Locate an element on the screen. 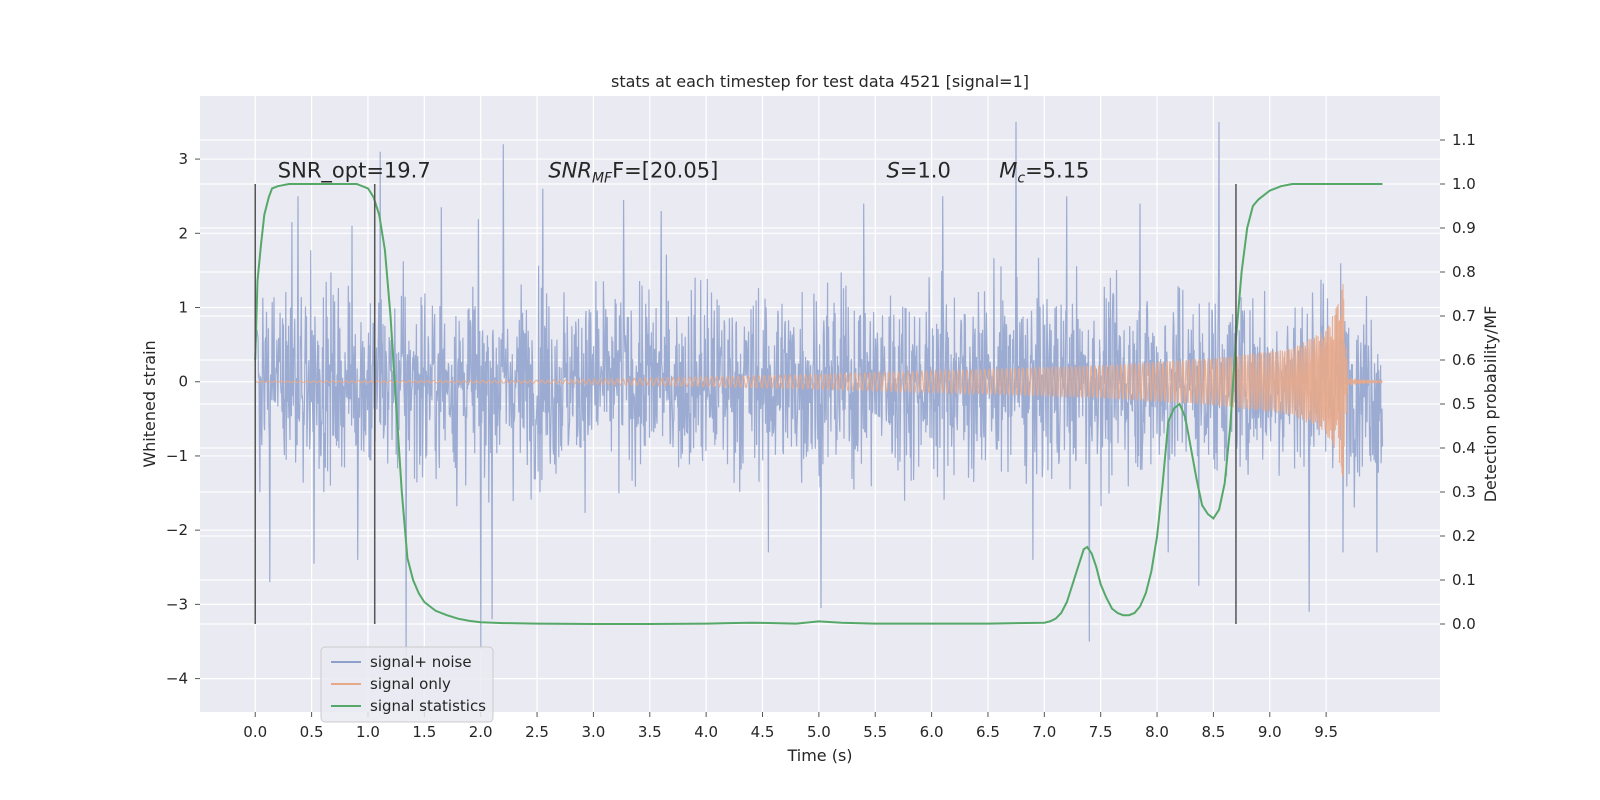 The image size is (1600, 800). legend-box is located at coordinates (407, 684).